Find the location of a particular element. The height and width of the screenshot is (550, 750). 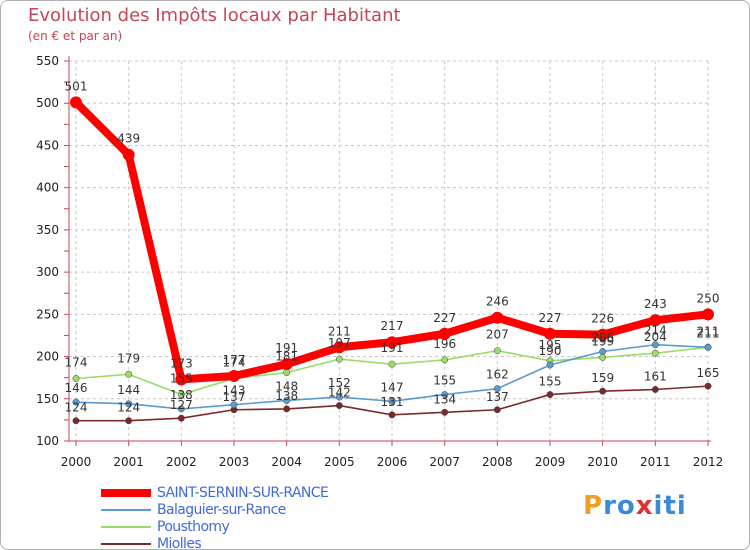

value-label: 246 is located at coordinates (497, 302).